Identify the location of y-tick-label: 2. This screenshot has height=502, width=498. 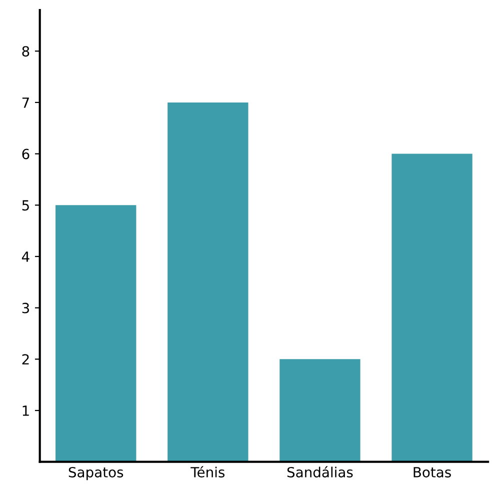
(25, 359).